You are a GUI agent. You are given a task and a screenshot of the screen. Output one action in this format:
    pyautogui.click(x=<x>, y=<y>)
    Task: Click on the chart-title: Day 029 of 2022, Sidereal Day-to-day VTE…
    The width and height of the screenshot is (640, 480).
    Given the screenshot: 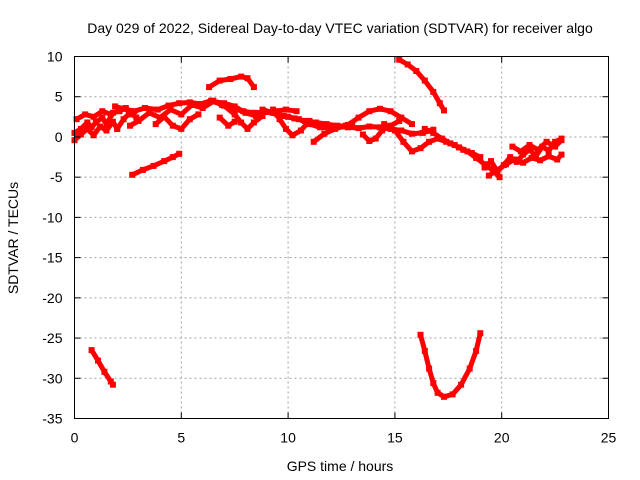 What is the action you would take?
    pyautogui.click(x=340, y=28)
    